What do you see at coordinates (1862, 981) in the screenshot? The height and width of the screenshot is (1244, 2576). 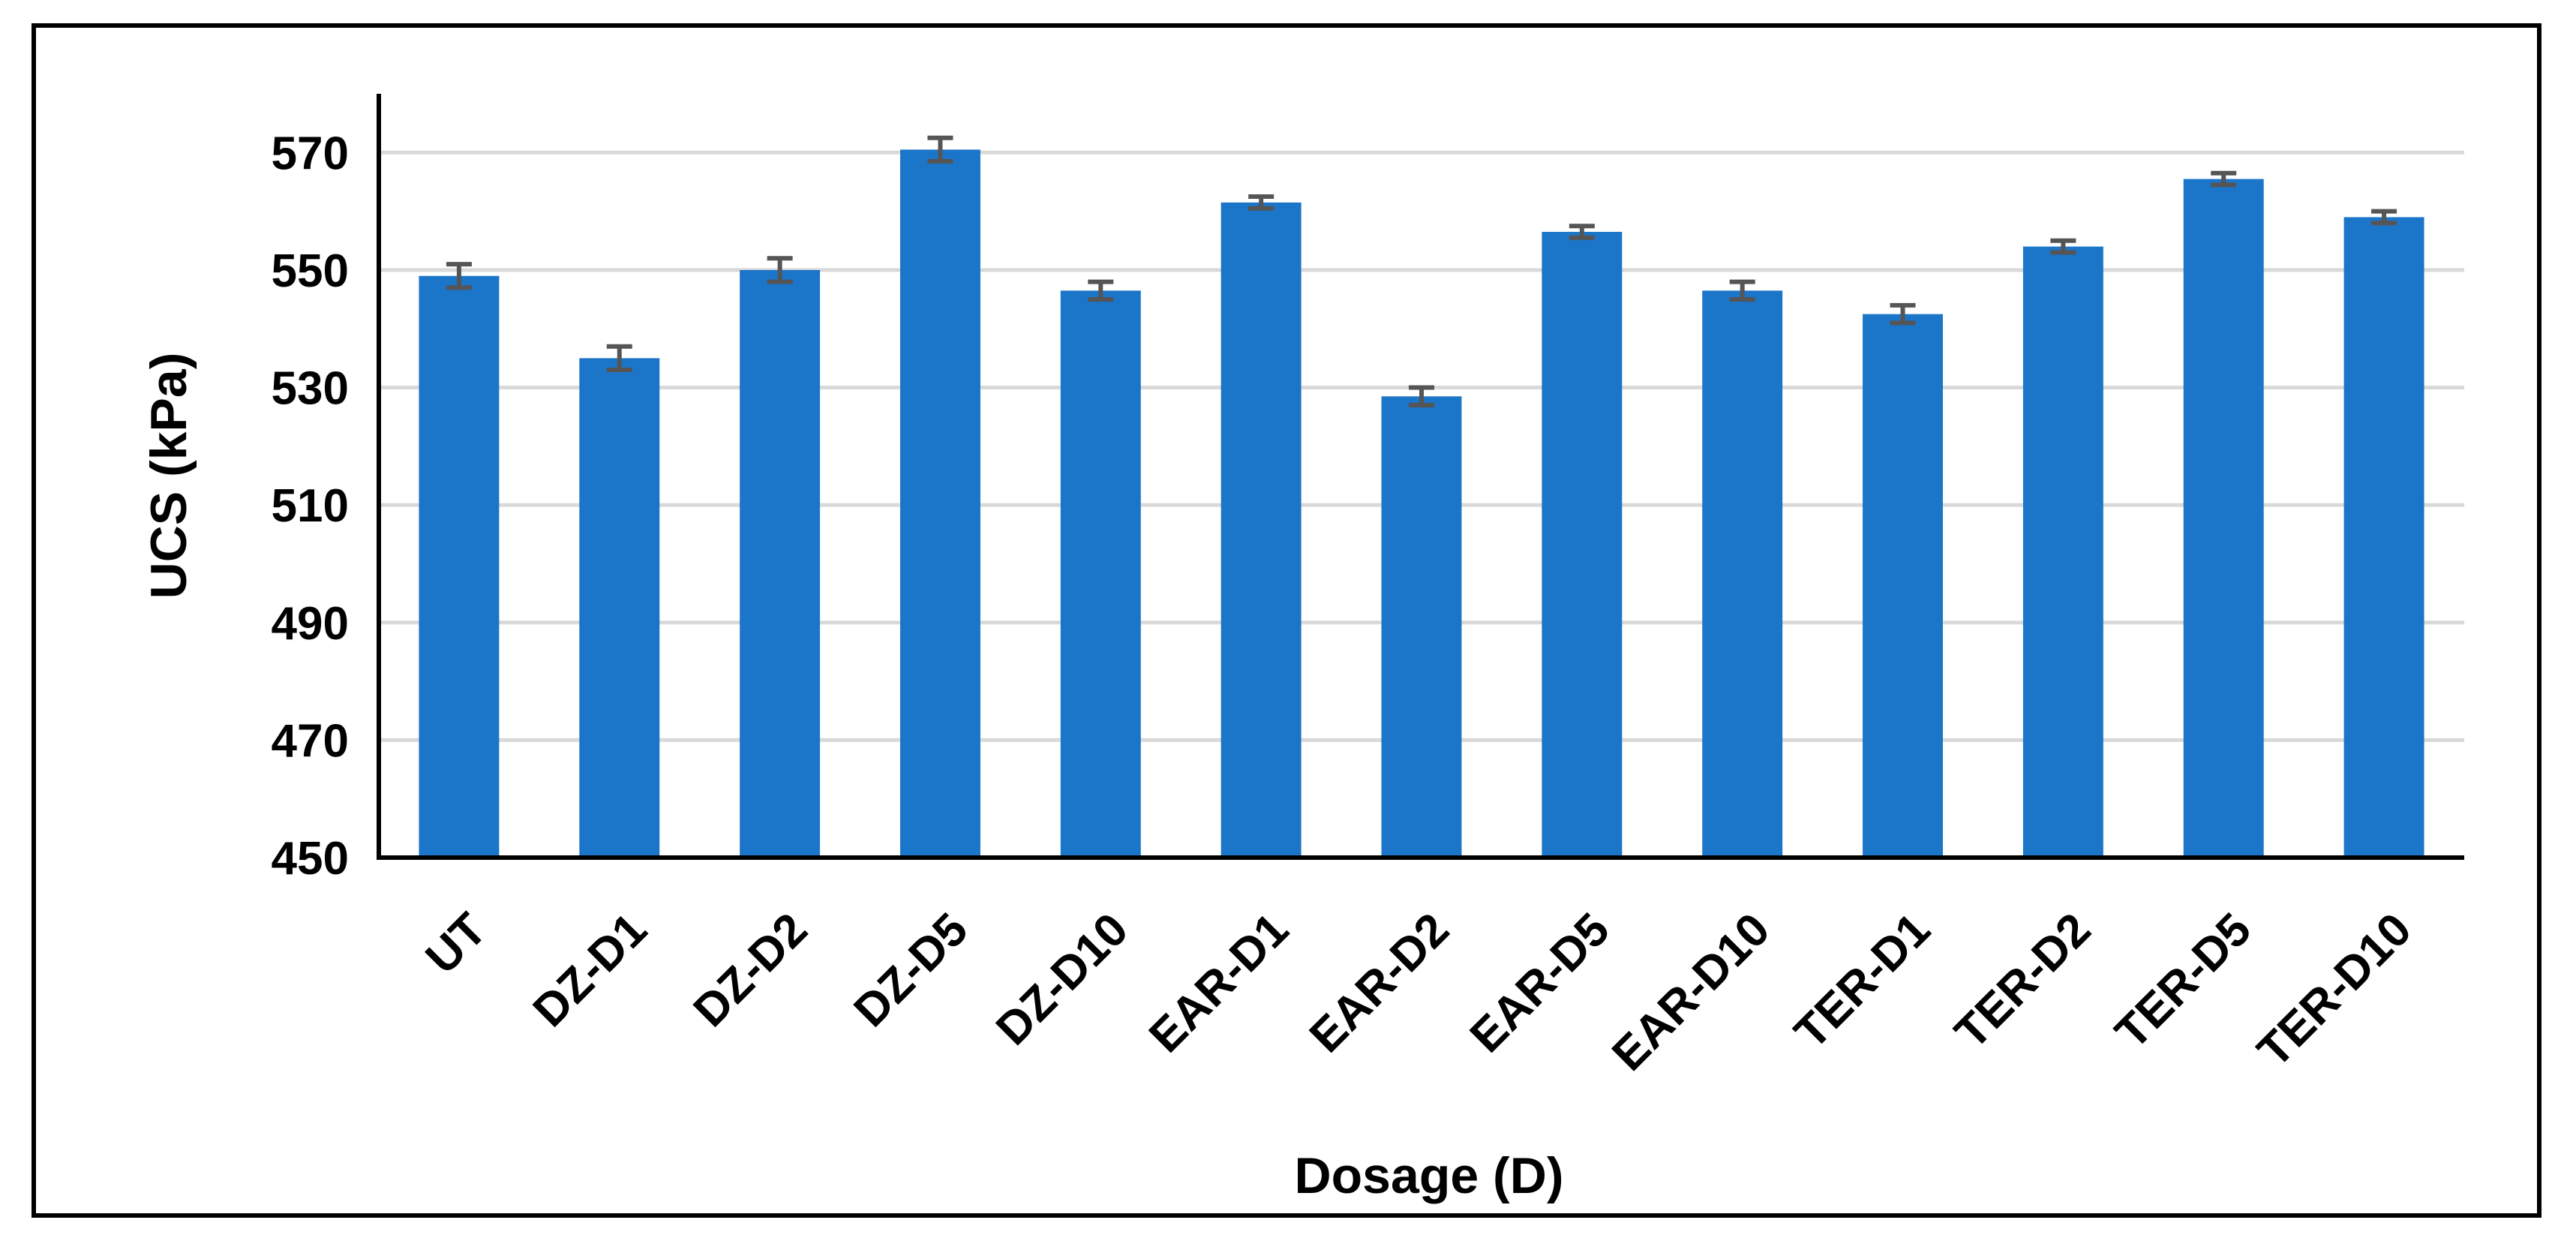 I see `x-tick-label: TER-D1` at bounding box center [1862, 981].